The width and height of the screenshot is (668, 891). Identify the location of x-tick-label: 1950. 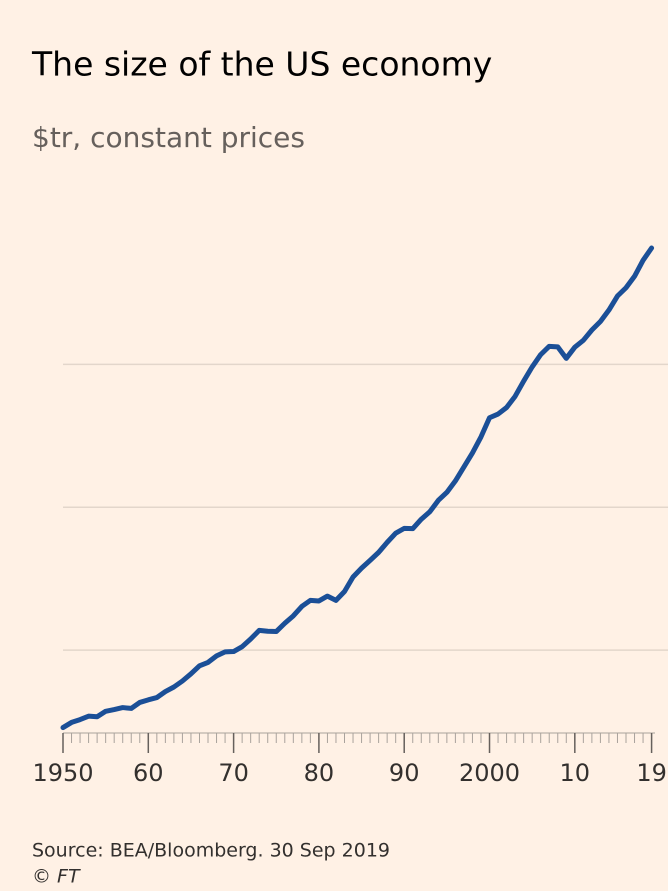
(62, 773).